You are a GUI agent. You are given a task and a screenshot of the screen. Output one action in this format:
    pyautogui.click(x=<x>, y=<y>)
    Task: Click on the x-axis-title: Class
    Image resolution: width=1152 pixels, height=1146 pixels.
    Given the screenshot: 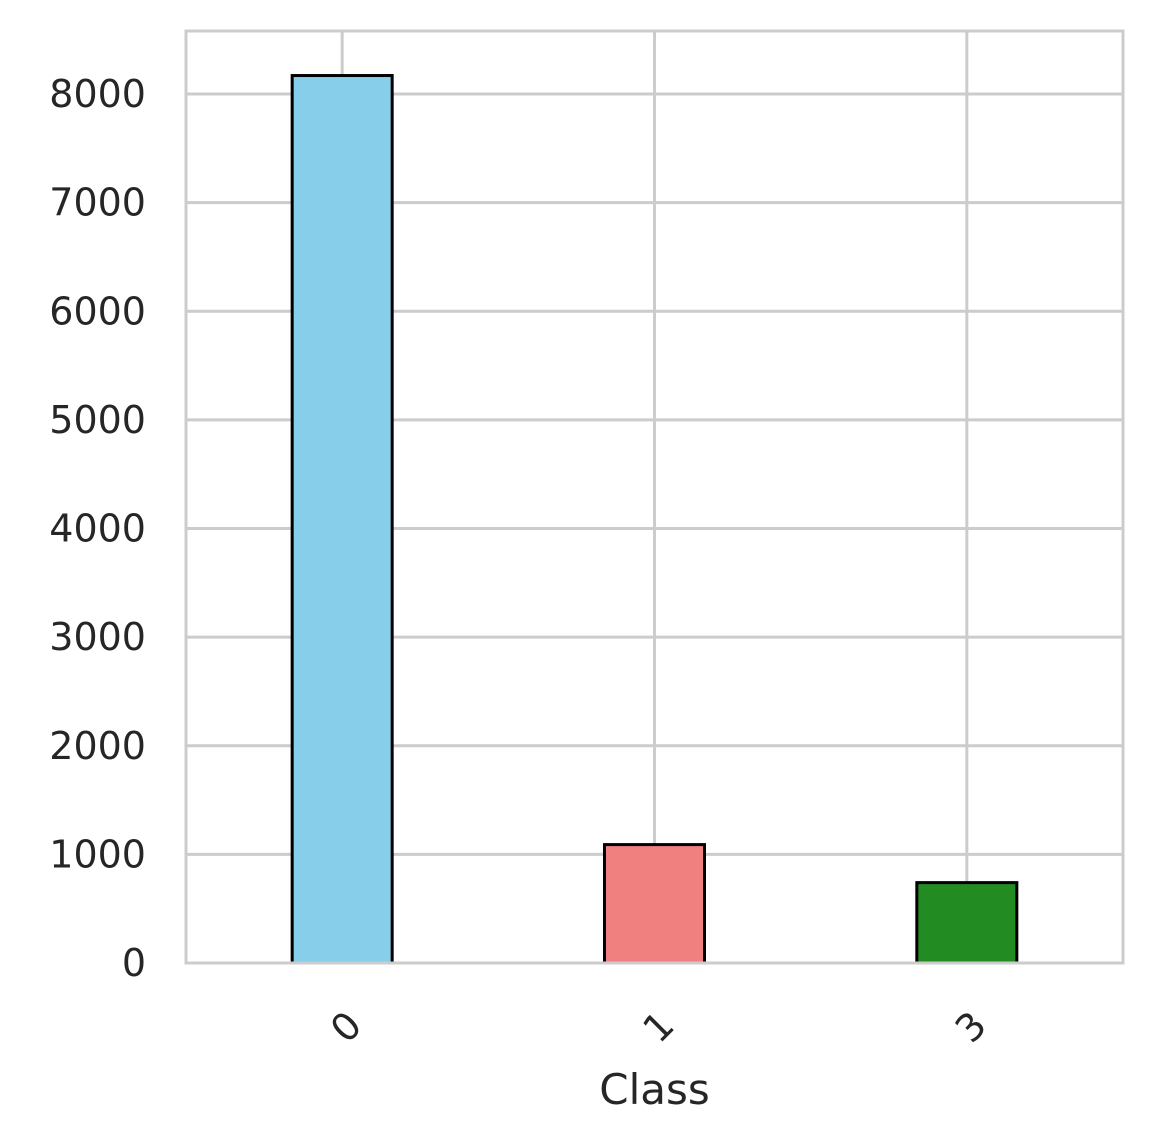 What is the action you would take?
    pyautogui.click(x=654, y=1089)
    